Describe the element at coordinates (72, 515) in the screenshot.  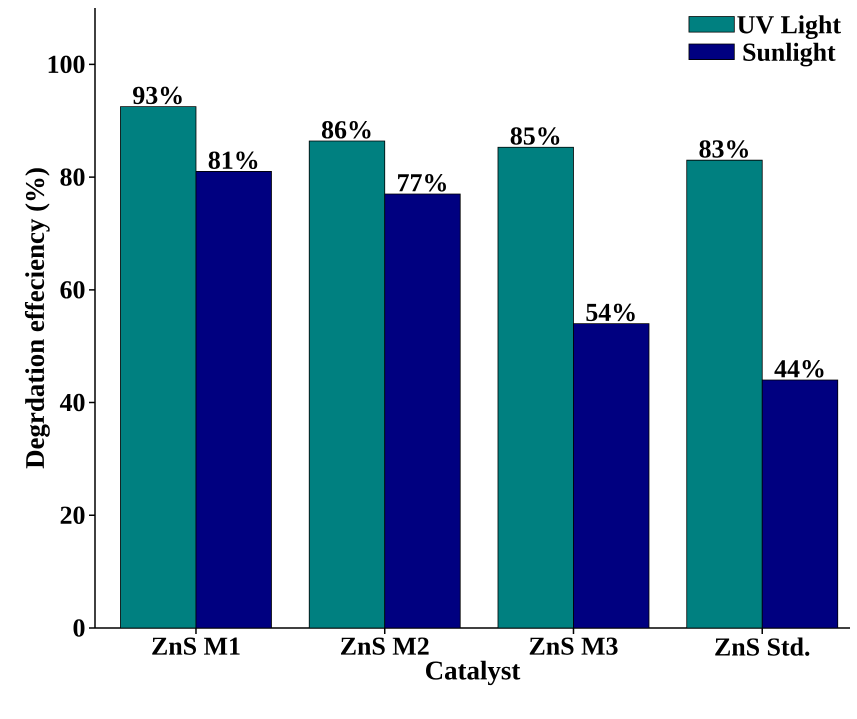
I see `y-tick-label: 20` at that location.